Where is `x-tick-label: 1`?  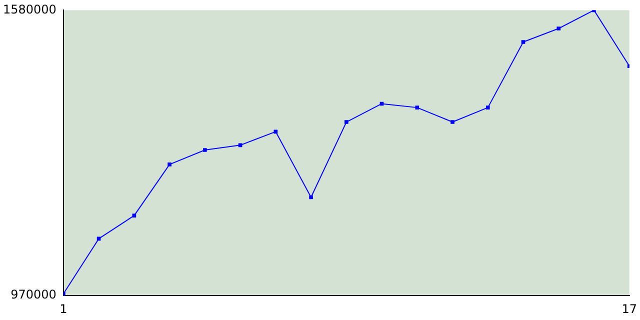
x-tick-label: 1 is located at coordinates (64, 309).